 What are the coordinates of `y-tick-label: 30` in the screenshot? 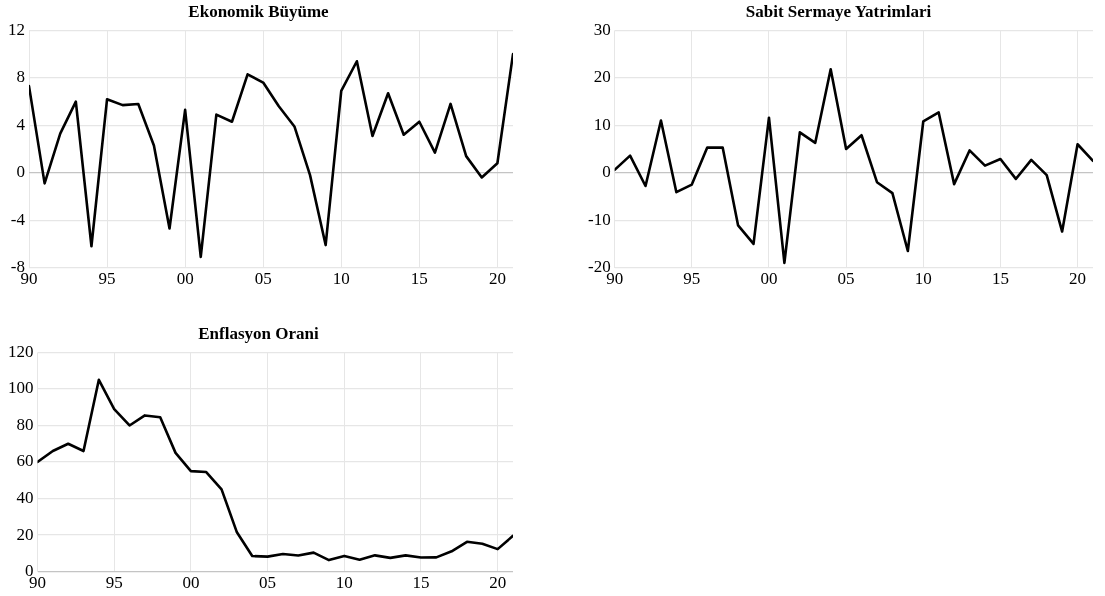 It's located at (602, 29).